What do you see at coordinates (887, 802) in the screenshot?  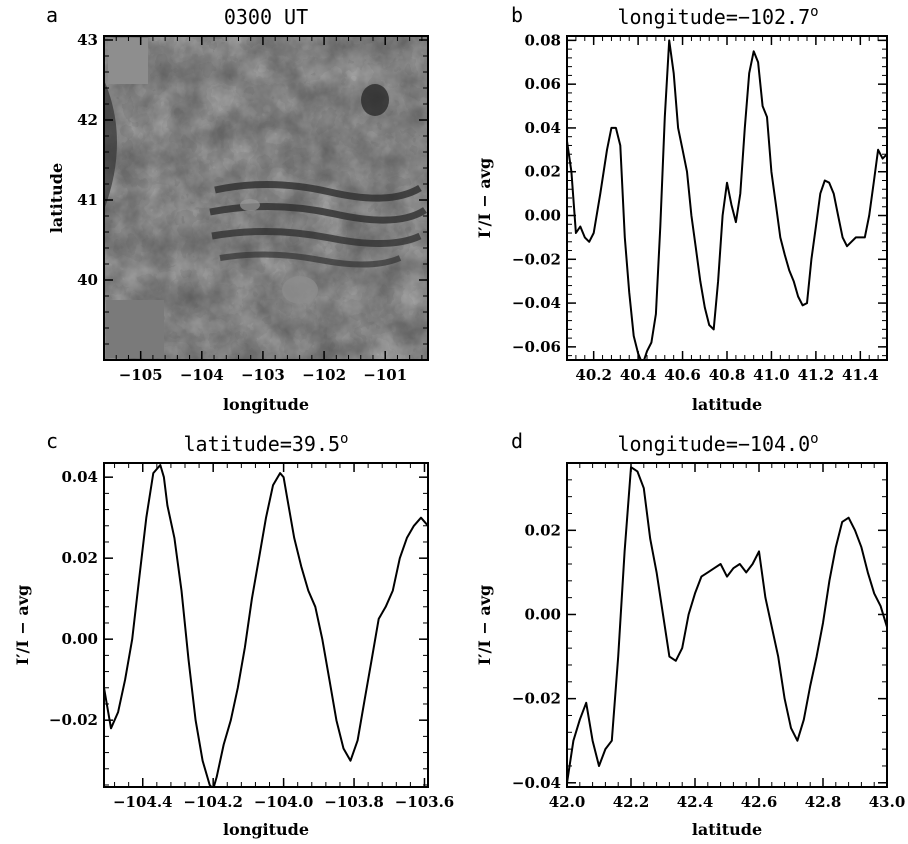 I see `x-tick-label: 43.0` at bounding box center [887, 802].